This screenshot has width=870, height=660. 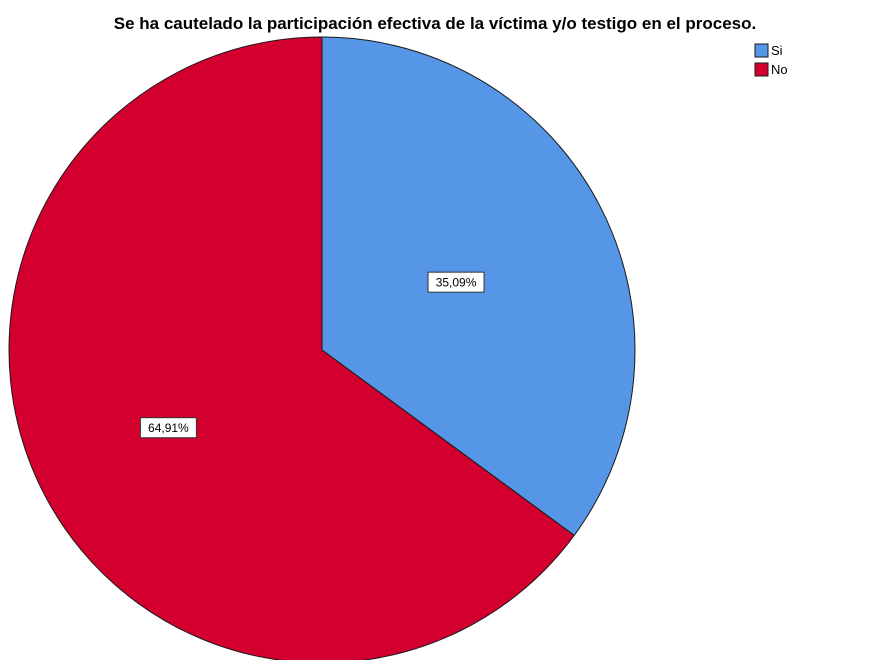 I want to click on data-label-no: 64,91%, so click(x=168, y=428).